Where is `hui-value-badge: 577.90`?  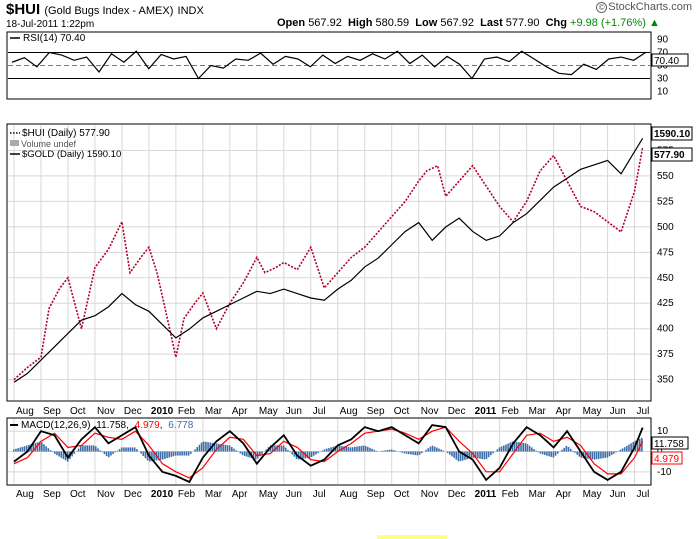 hui-value-badge: 577.90 is located at coordinates (672, 154).